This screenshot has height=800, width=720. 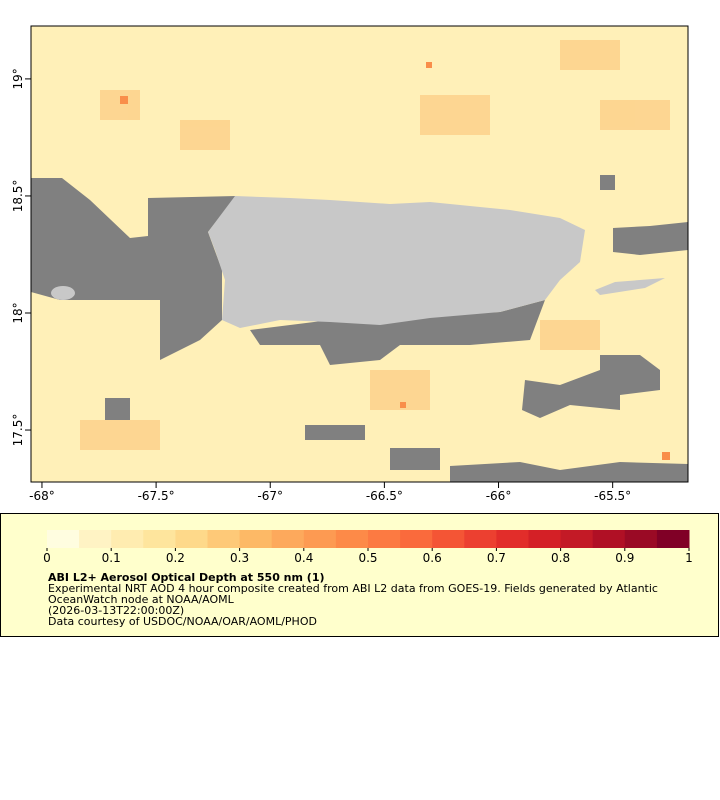 I want to click on y-tick-label: 18°, so click(x=18, y=312).